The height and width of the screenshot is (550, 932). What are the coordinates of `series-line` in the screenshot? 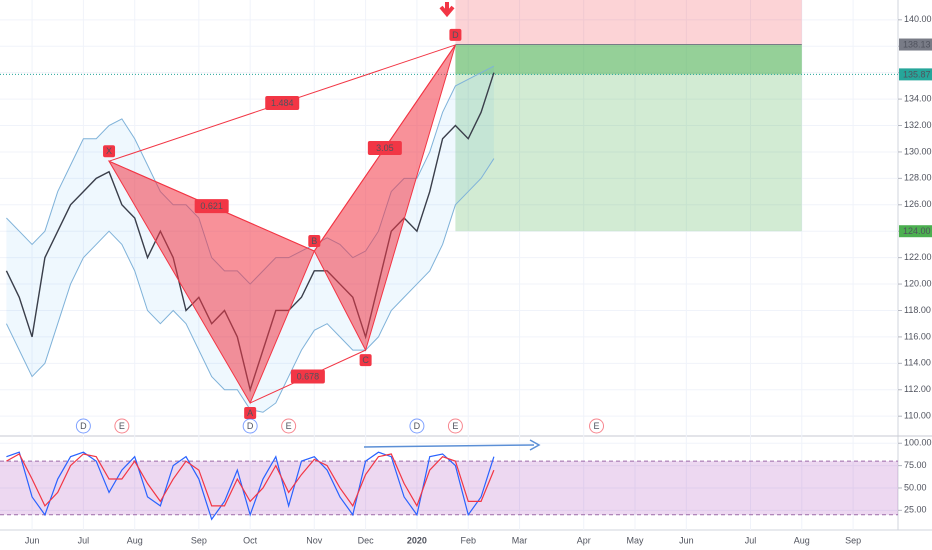 It's located at (250, 480).